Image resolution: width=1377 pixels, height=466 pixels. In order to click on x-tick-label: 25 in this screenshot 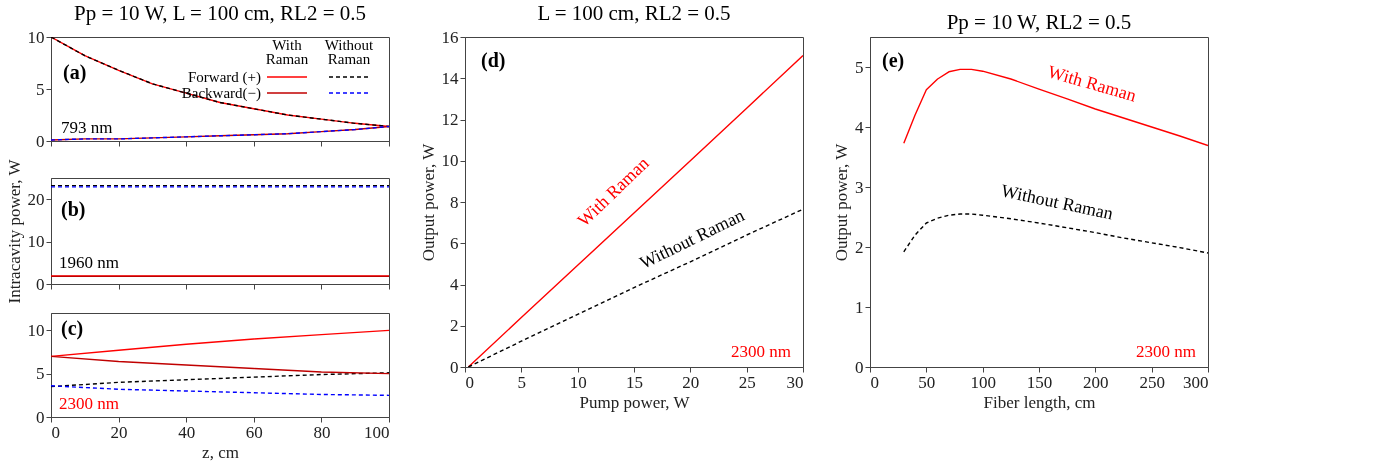, I will do `click(747, 382)`.